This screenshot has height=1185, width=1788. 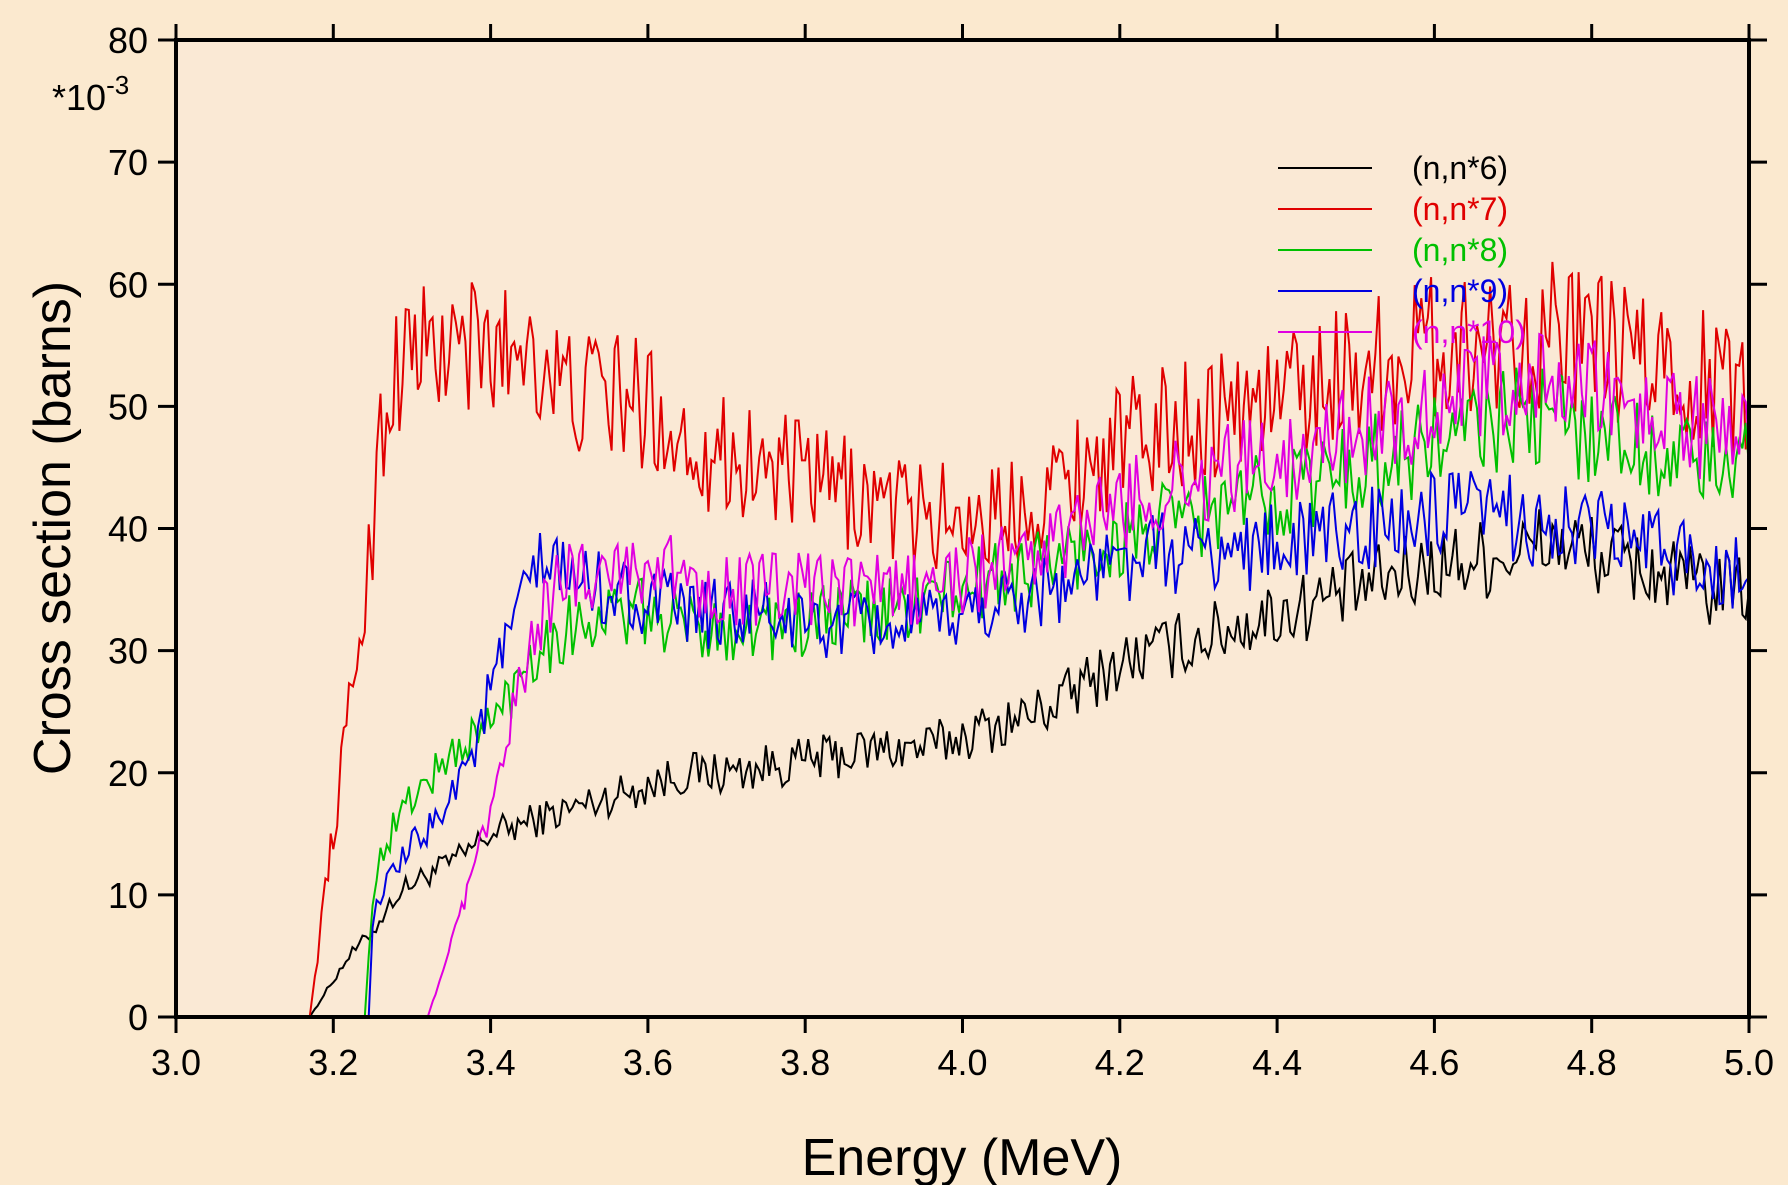 I want to click on y-tick-label: 80, so click(x=128, y=40).